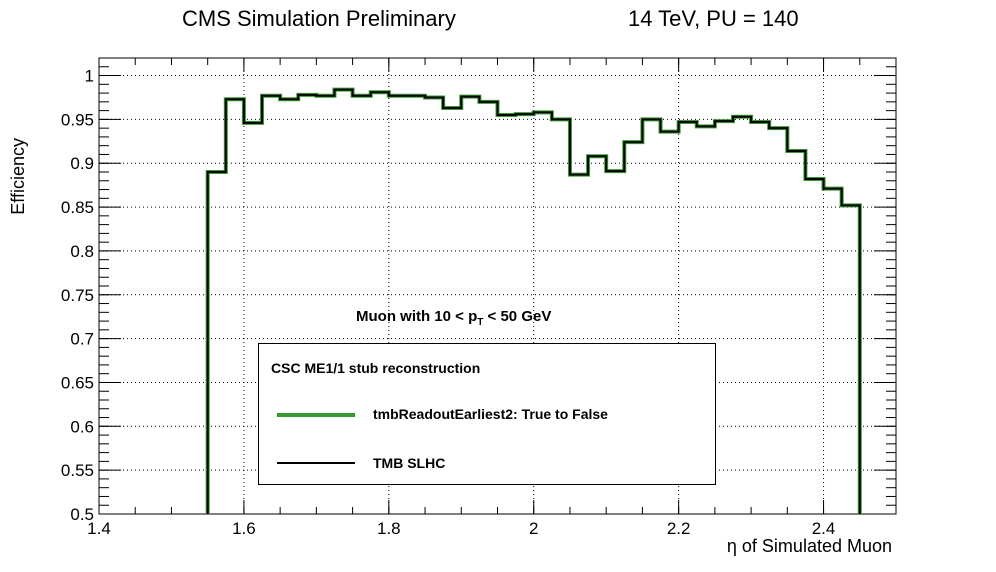 This screenshot has height=572, width=996. I want to click on y-tick-label: 0.75, so click(77, 295).